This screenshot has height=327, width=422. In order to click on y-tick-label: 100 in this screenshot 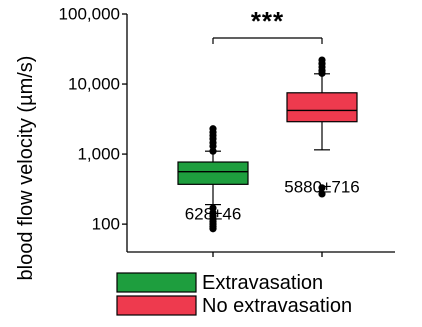, I will do `click(106, 224)`.